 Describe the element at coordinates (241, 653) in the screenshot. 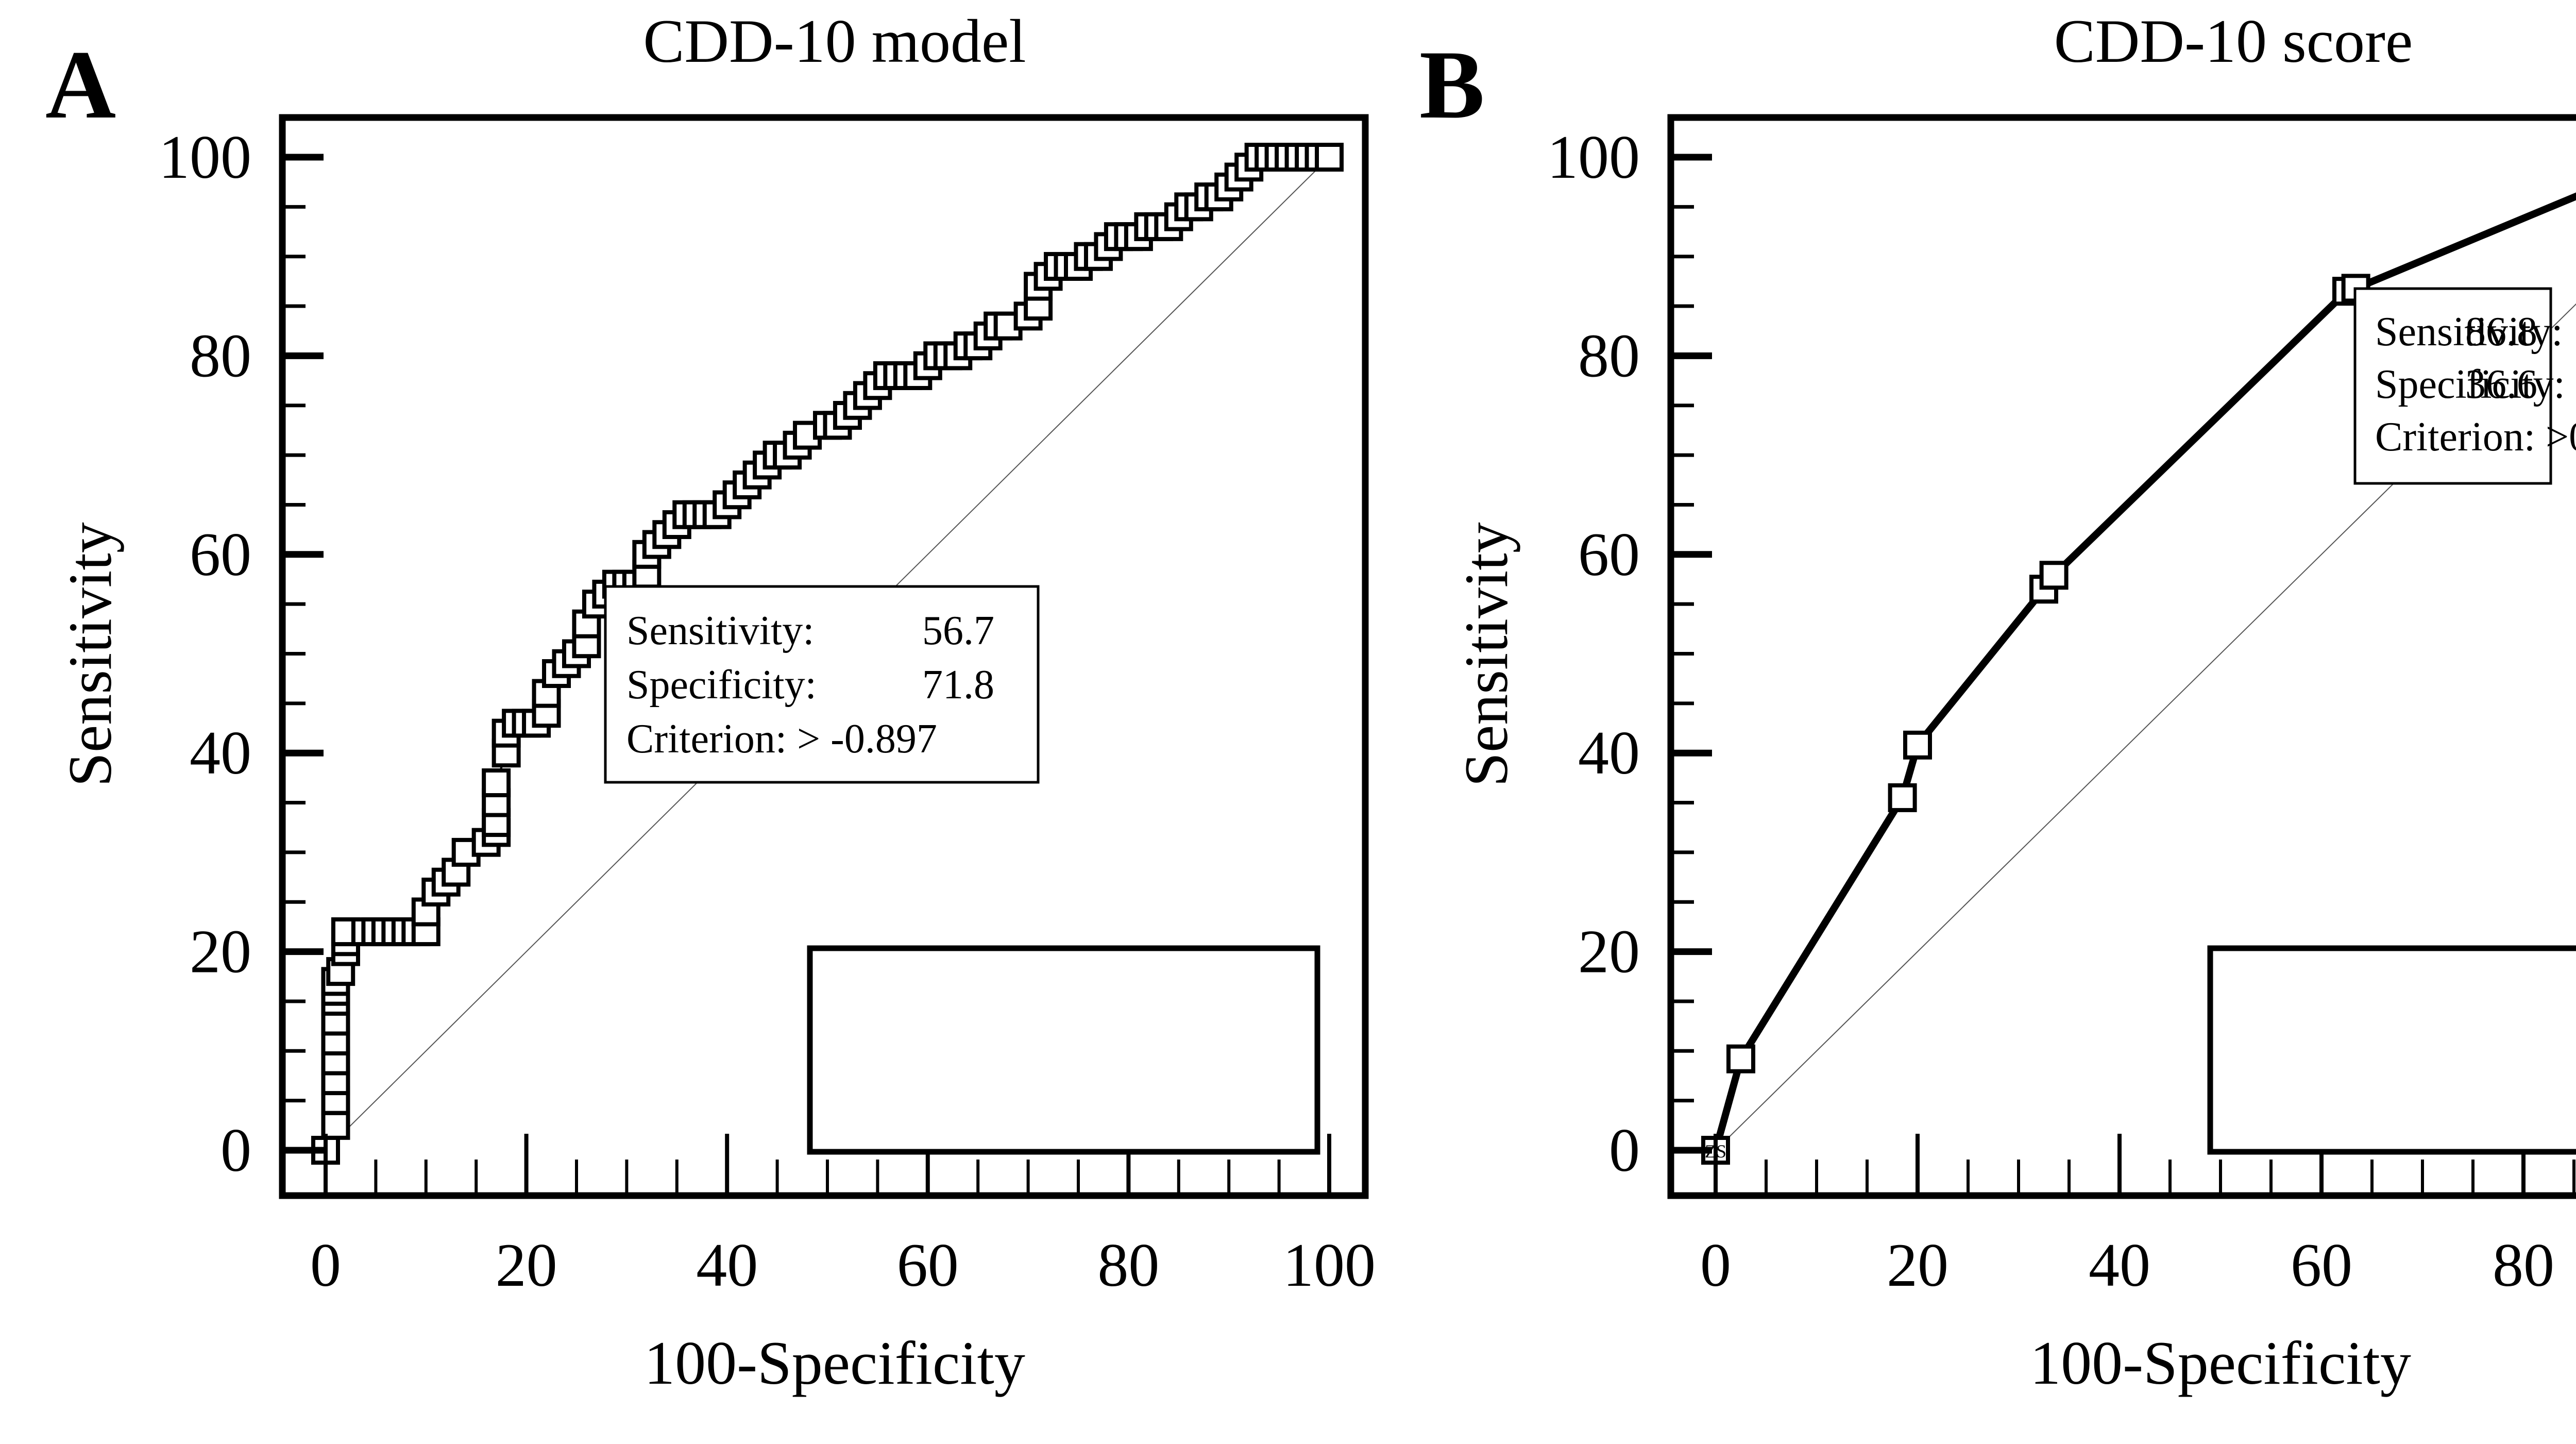

I see `y-axis-ticks-a: 0 20 40 60 80 100` at that location.